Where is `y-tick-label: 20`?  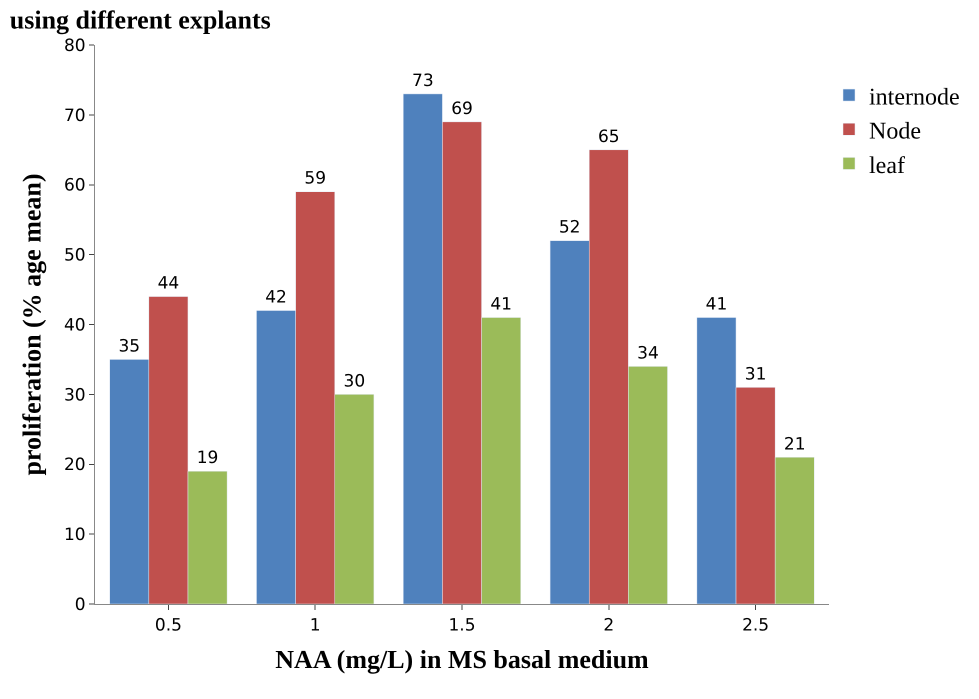
y-tick-label: 20 is located at coordinates (75, 465).